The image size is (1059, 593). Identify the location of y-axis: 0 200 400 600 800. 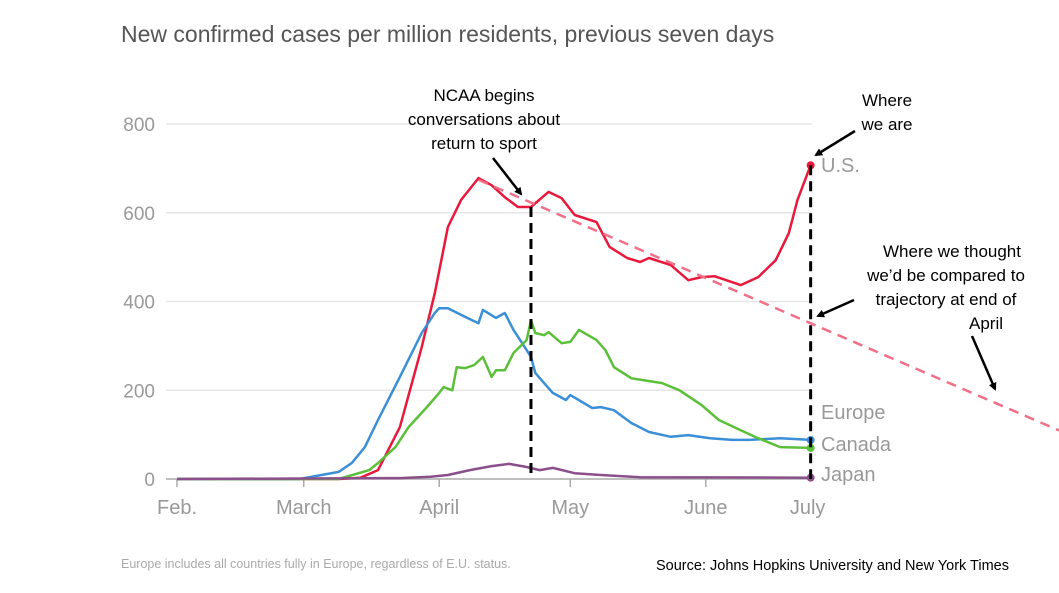
(139, 303).